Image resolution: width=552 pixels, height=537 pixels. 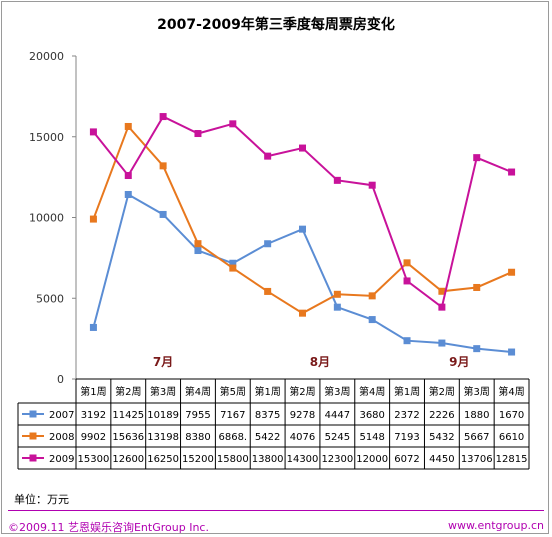 I want to click on data-label: 12000, so click(x=372, y=459).